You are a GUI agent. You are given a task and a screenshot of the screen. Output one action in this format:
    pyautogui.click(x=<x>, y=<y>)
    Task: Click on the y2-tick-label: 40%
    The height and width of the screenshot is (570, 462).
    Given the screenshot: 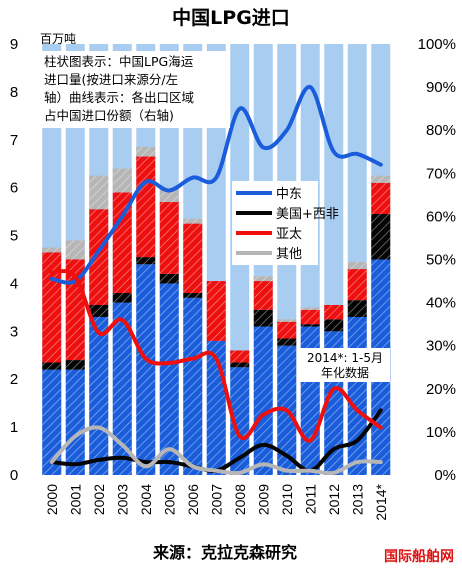 What is the action you would take?
    pyautogui.click(x=441, y=303)
    